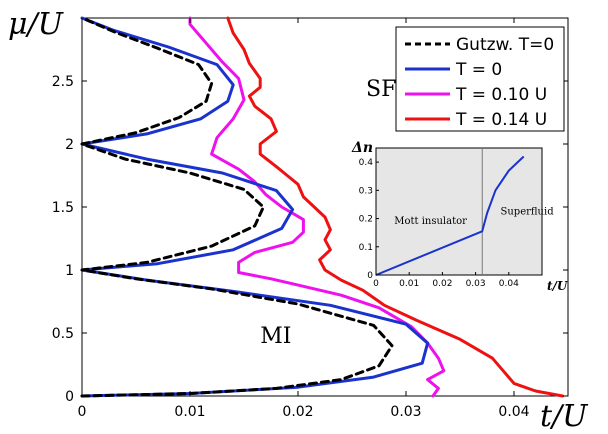 This screenshot has height=434, width=608. Describe the element at coordinates (69, 397) in the screenshot. I see `y-tick-label: 0` at that location.